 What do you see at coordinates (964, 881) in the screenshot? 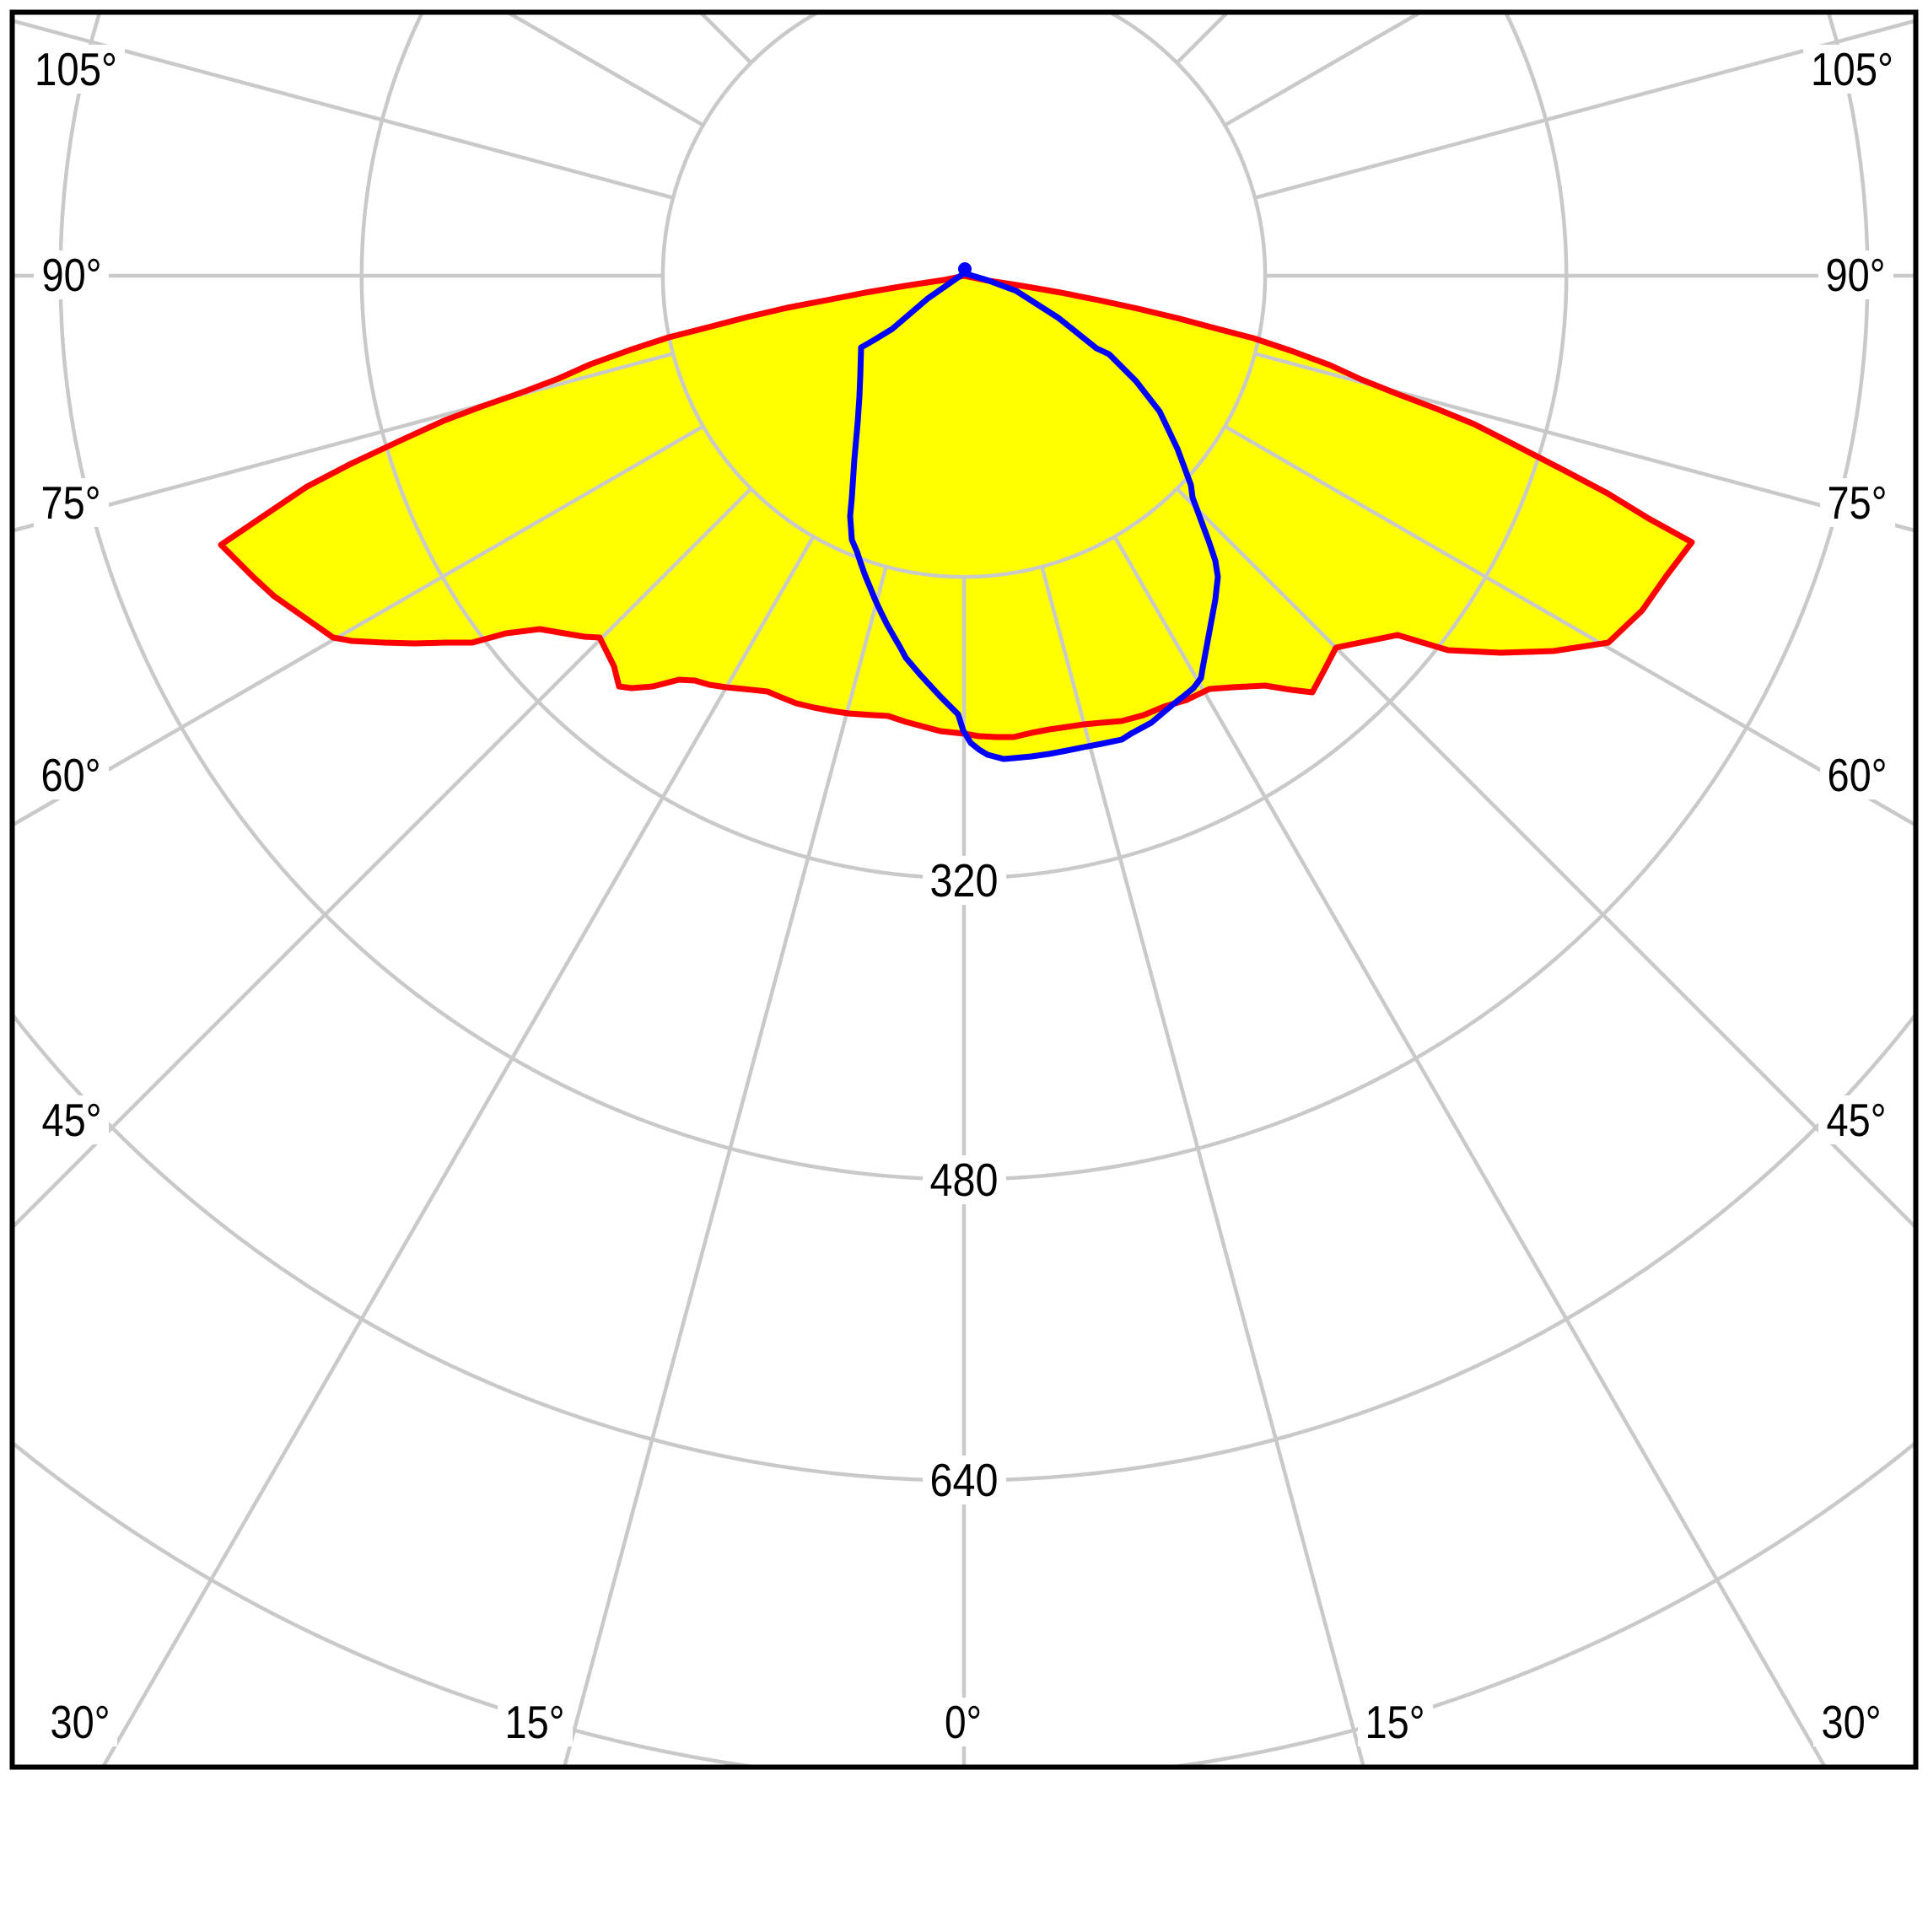
I see `svg-text: 320` at bounding box center [964, 881].